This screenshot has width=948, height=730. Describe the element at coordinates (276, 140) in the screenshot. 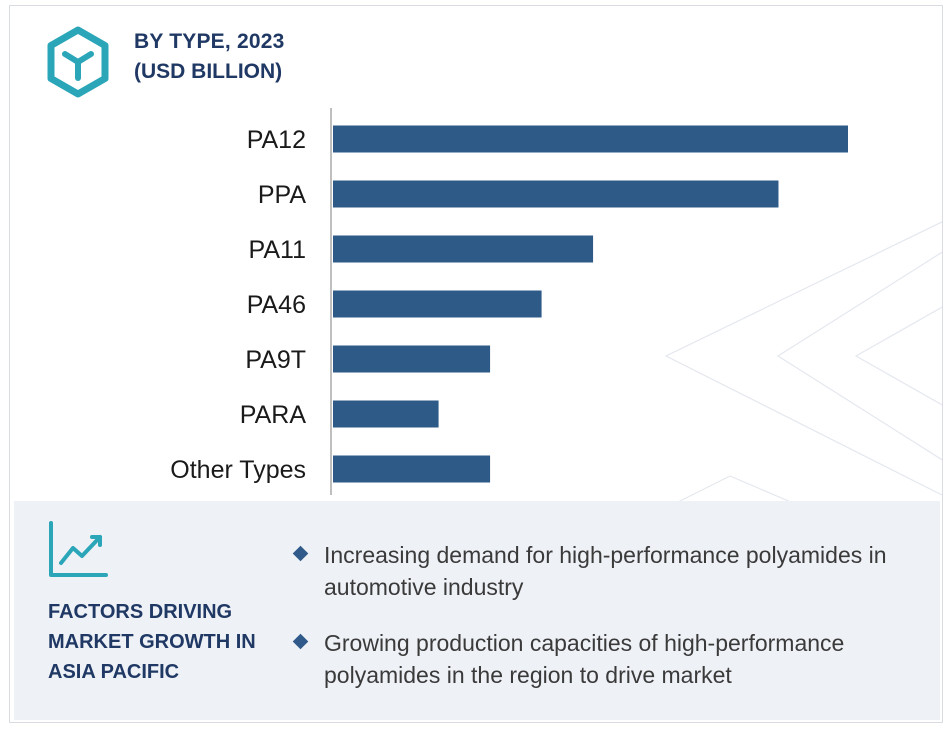

I see `category-label: PA12` at that location.